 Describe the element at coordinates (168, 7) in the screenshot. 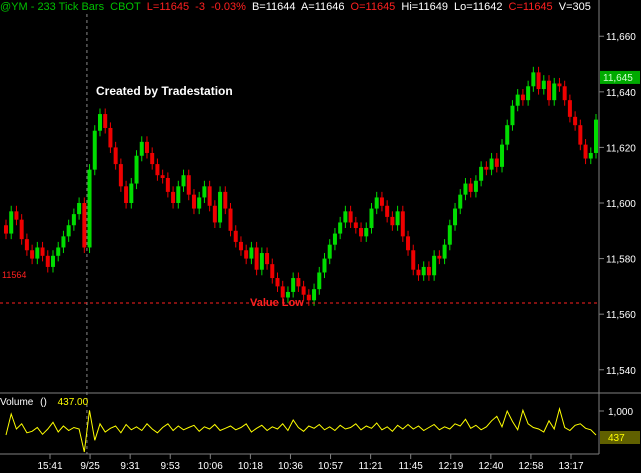

I see `last-price-field: L=11645` at that location.